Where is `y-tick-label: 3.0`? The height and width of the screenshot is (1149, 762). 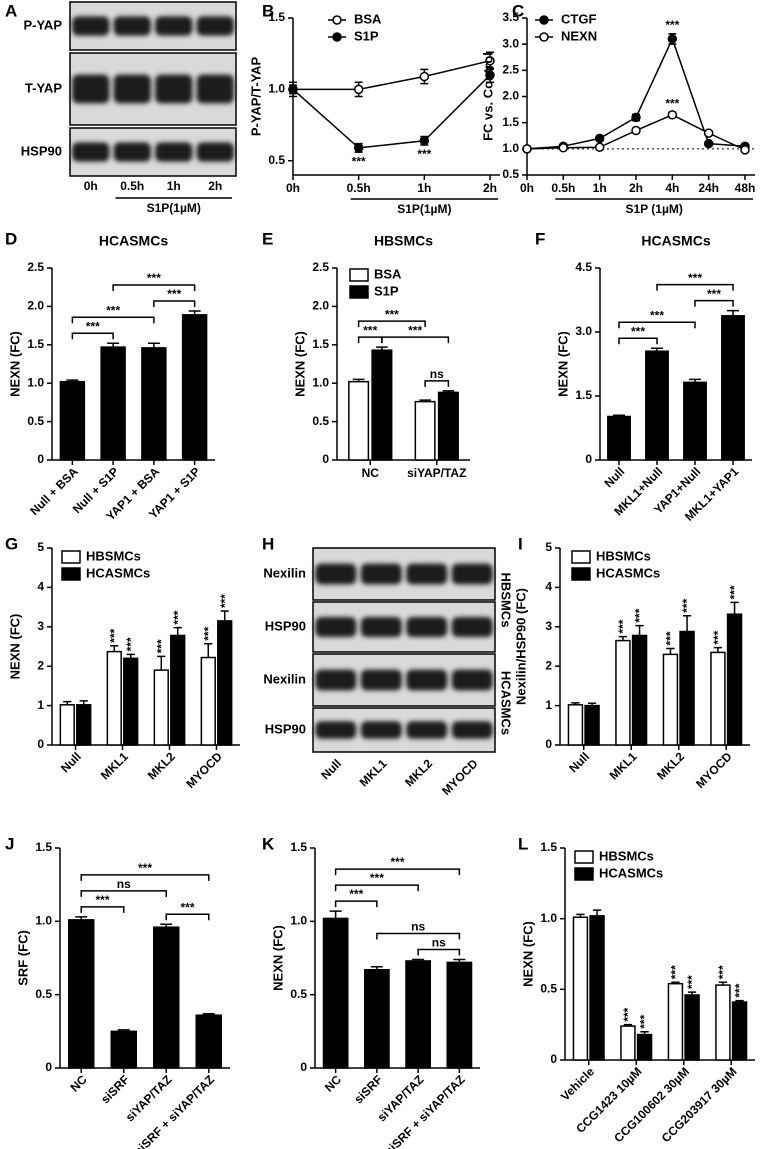
y-tick-label: 3.0 is located at coordinates (583, 331).